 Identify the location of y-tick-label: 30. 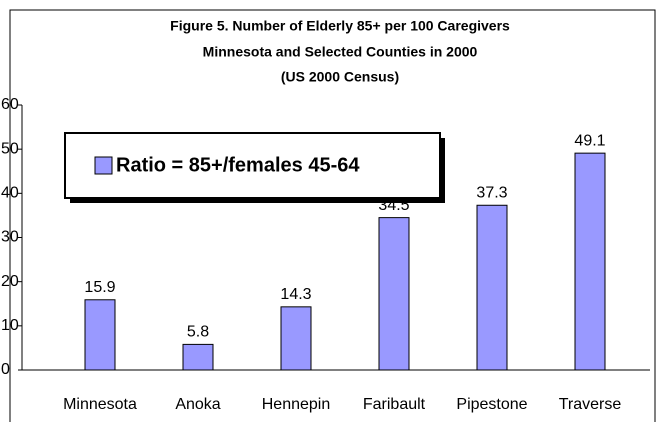
(10, 237).